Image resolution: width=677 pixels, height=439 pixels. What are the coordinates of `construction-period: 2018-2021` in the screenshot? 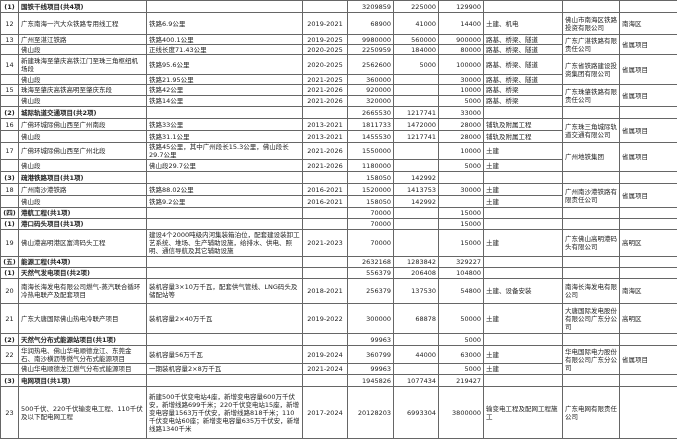 It's located at (325, 291).